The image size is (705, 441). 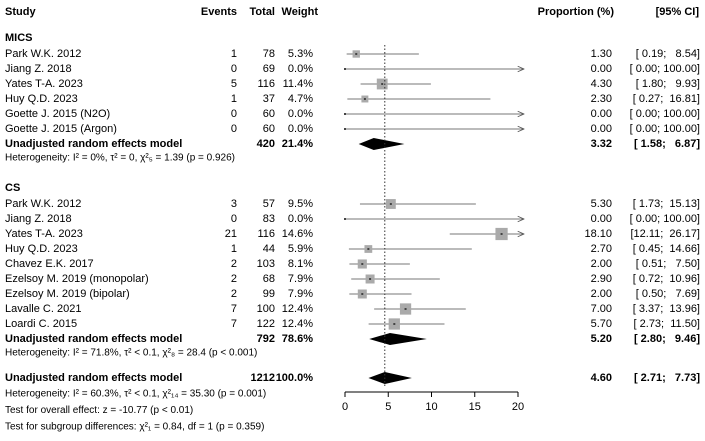 What do you see at coordinates (666, 204) in the screenshot?
I see `study-ci: [ 1.73; 15.13]` at bounding box center [666, 204].